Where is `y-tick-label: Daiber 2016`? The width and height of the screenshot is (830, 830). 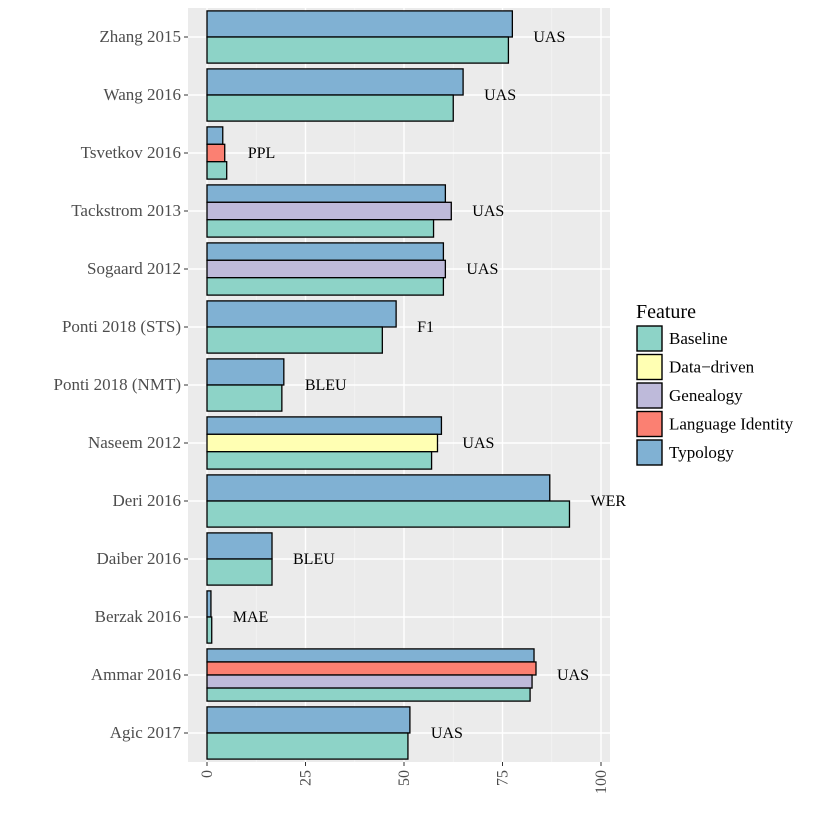
y-tick-label: Daiber 2016 is located at coordinates (138, 558).